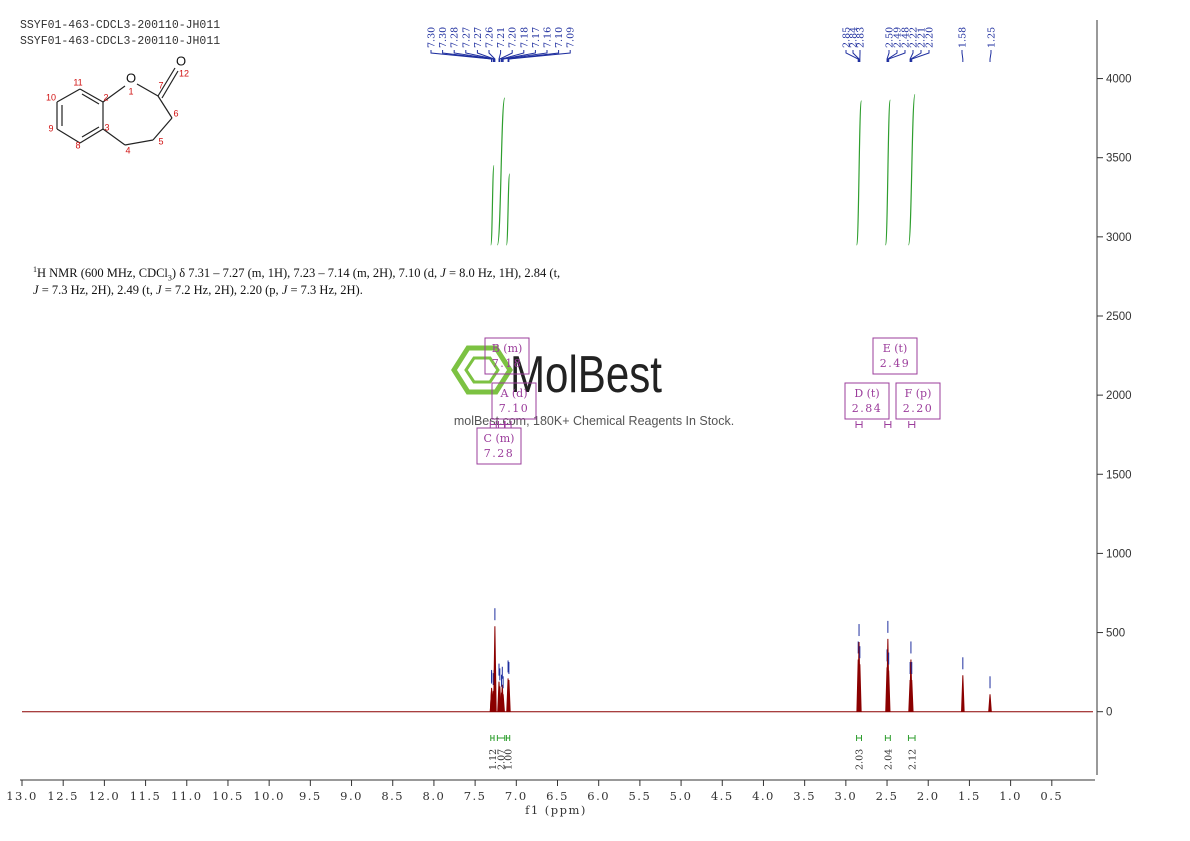 This screenshot has width=1190, height=841. I want to click on x-tick-label: 13.0, so click(22, 796).